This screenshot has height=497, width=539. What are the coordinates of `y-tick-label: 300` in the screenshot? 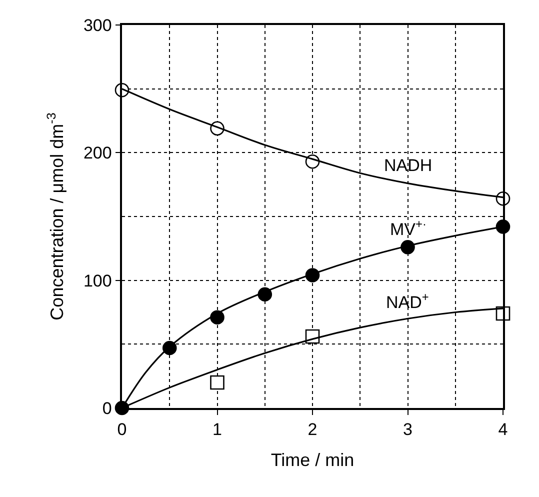 It's located at (97, 25).